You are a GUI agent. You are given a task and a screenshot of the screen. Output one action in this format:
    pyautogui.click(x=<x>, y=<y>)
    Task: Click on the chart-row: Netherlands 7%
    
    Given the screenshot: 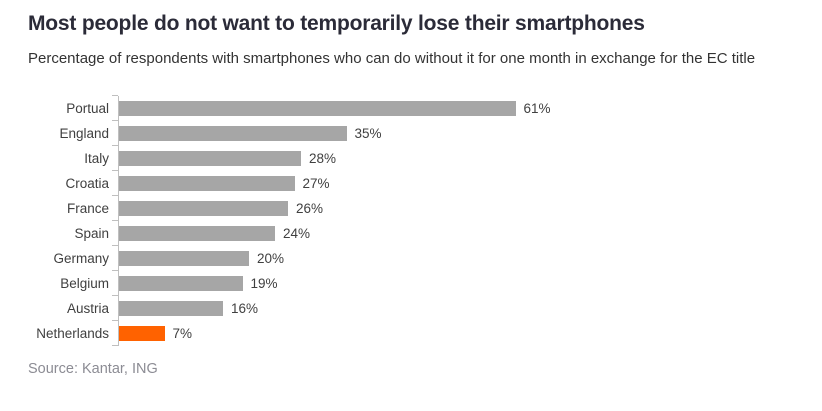 What is the action you would take?
    pyautogui.click(x=411, y=333)
    